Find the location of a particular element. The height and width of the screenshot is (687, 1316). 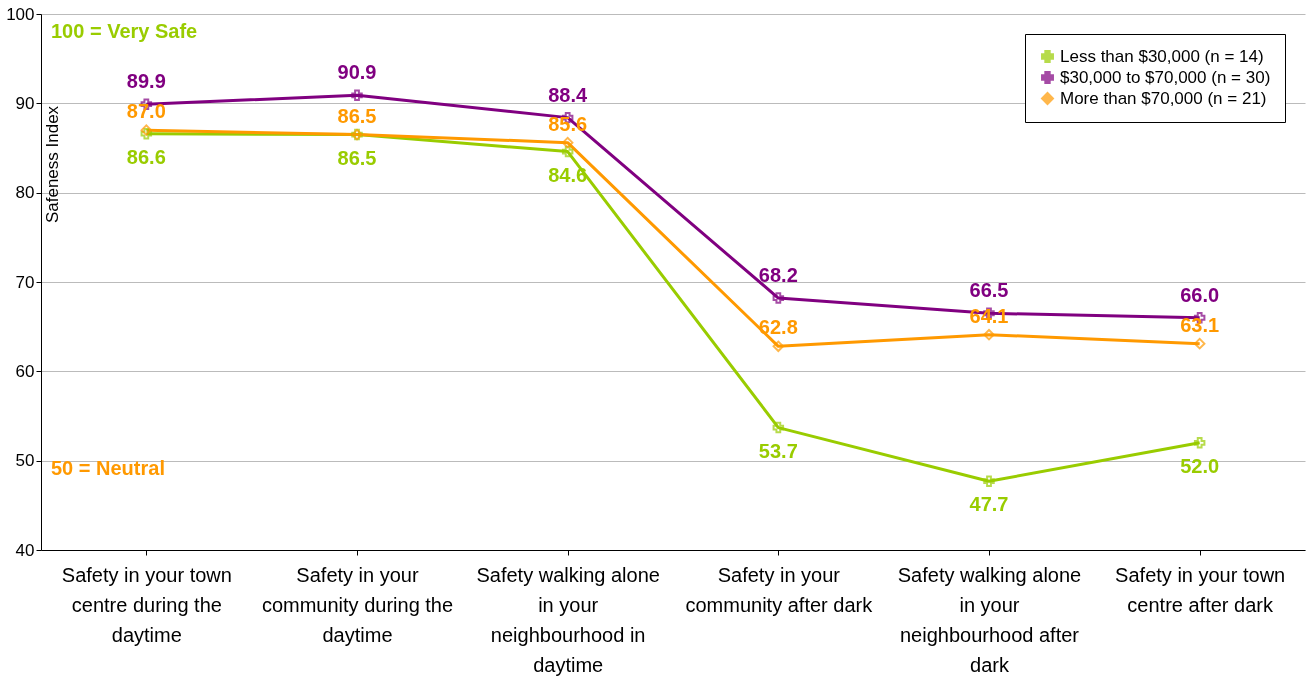

y-tick-label: 100 is located at coordinates (20, 14).